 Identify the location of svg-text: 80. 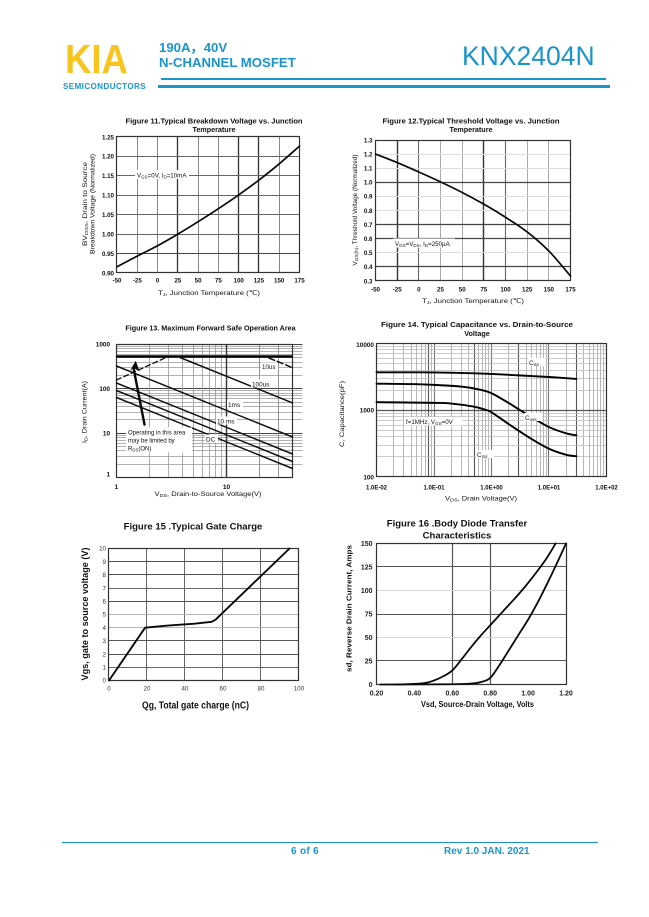
(261, 689).